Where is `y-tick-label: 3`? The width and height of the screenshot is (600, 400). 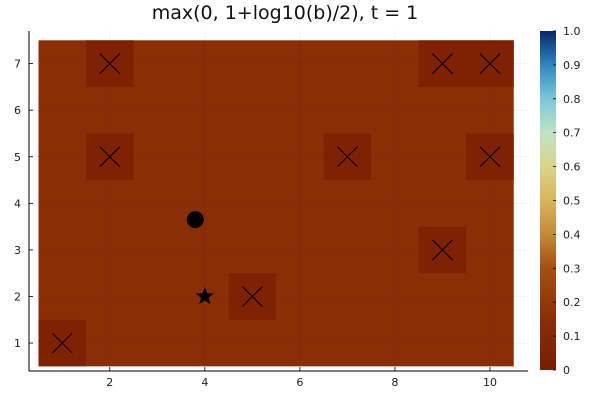
y-tick-label: 3 is located at coordinates (17, 250).